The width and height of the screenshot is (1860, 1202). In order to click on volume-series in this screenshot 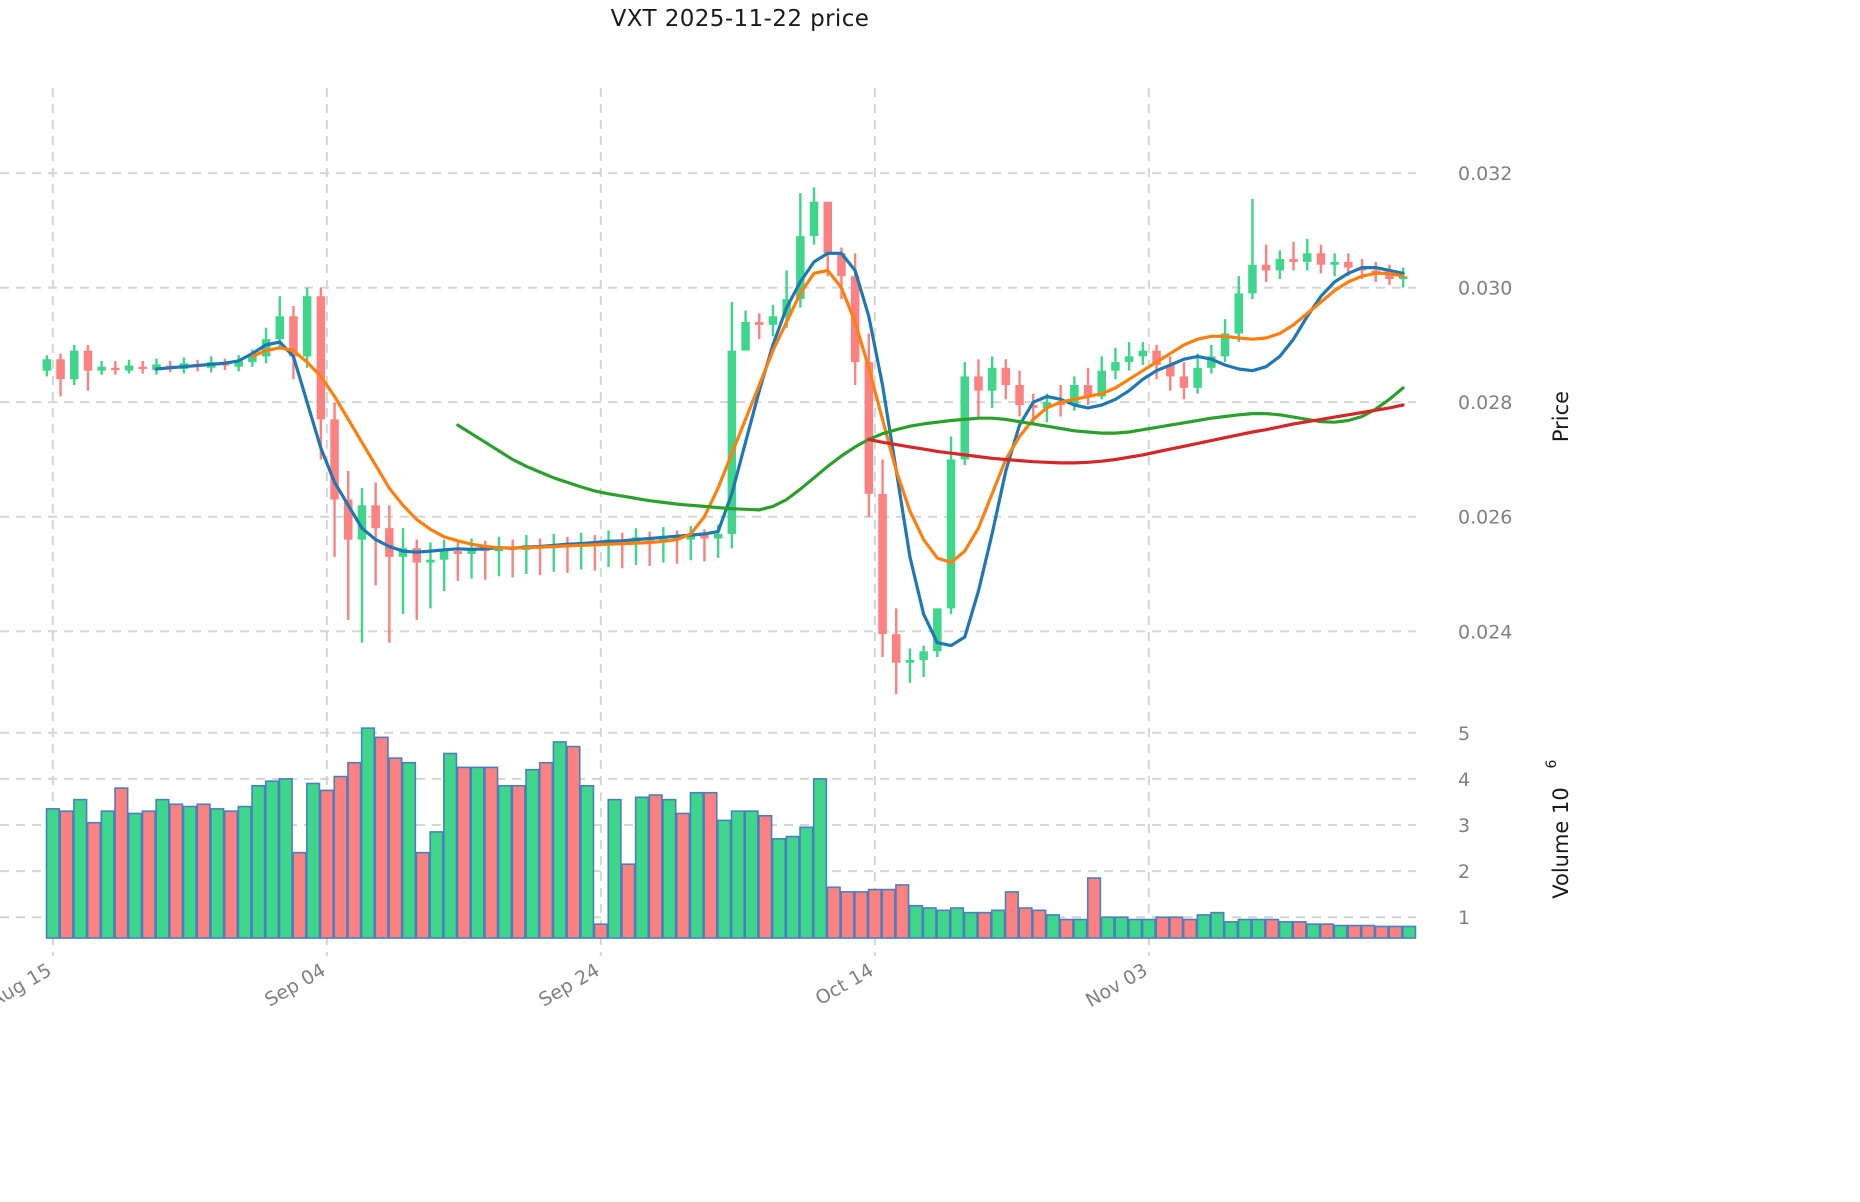, I will do `click(731, 833)`.